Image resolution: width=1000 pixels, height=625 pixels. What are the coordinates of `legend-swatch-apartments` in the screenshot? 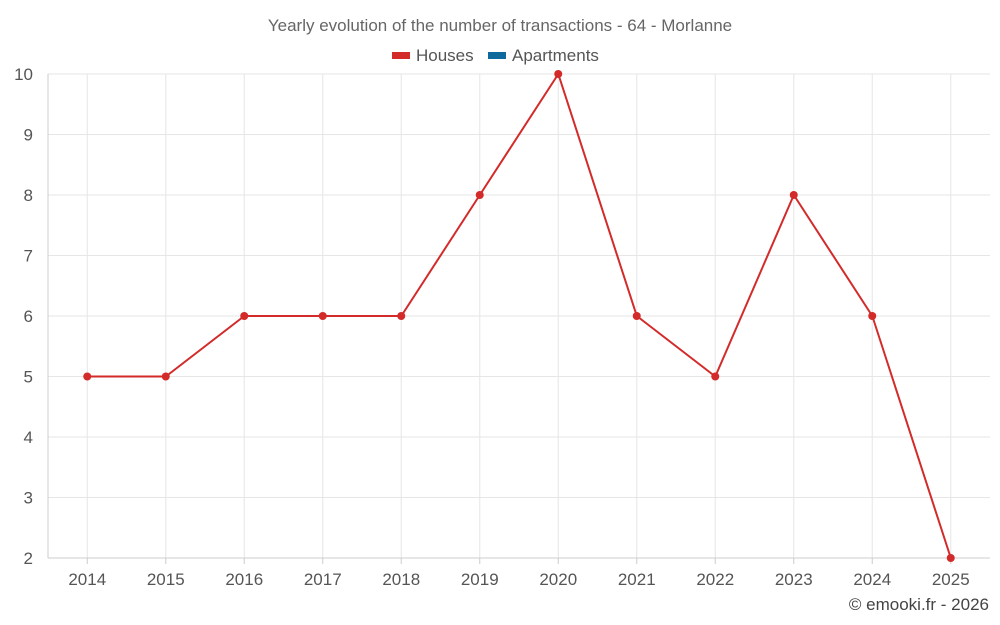 It's located at (497, 55).